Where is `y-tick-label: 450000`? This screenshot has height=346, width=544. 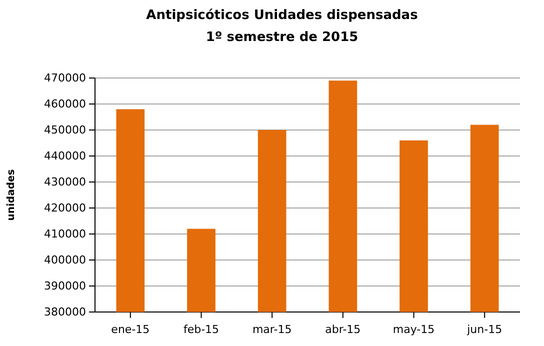
y-tick-label: 450000 is located at coordinates (65, 130).